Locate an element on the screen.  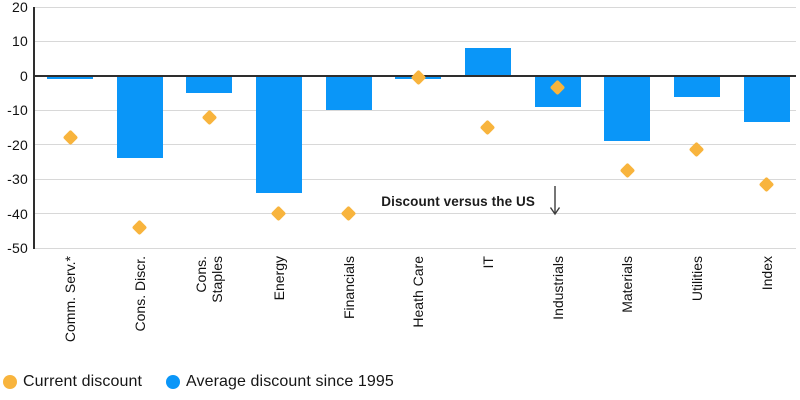
x-label-comm-serv: Comm. Serv.* is located at coordinates (70, 299).